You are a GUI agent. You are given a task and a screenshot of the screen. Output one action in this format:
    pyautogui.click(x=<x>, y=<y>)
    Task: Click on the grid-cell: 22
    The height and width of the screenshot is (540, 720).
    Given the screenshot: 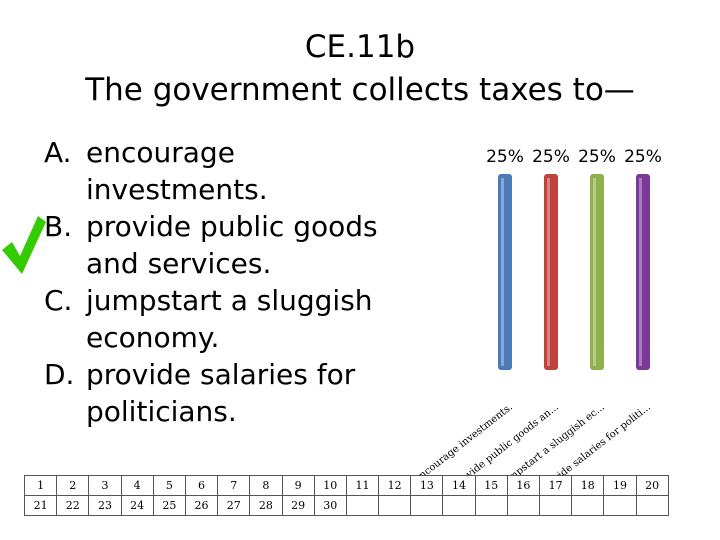 What is the action you would take?
    pyautogui.click(x=73, y=505)
    